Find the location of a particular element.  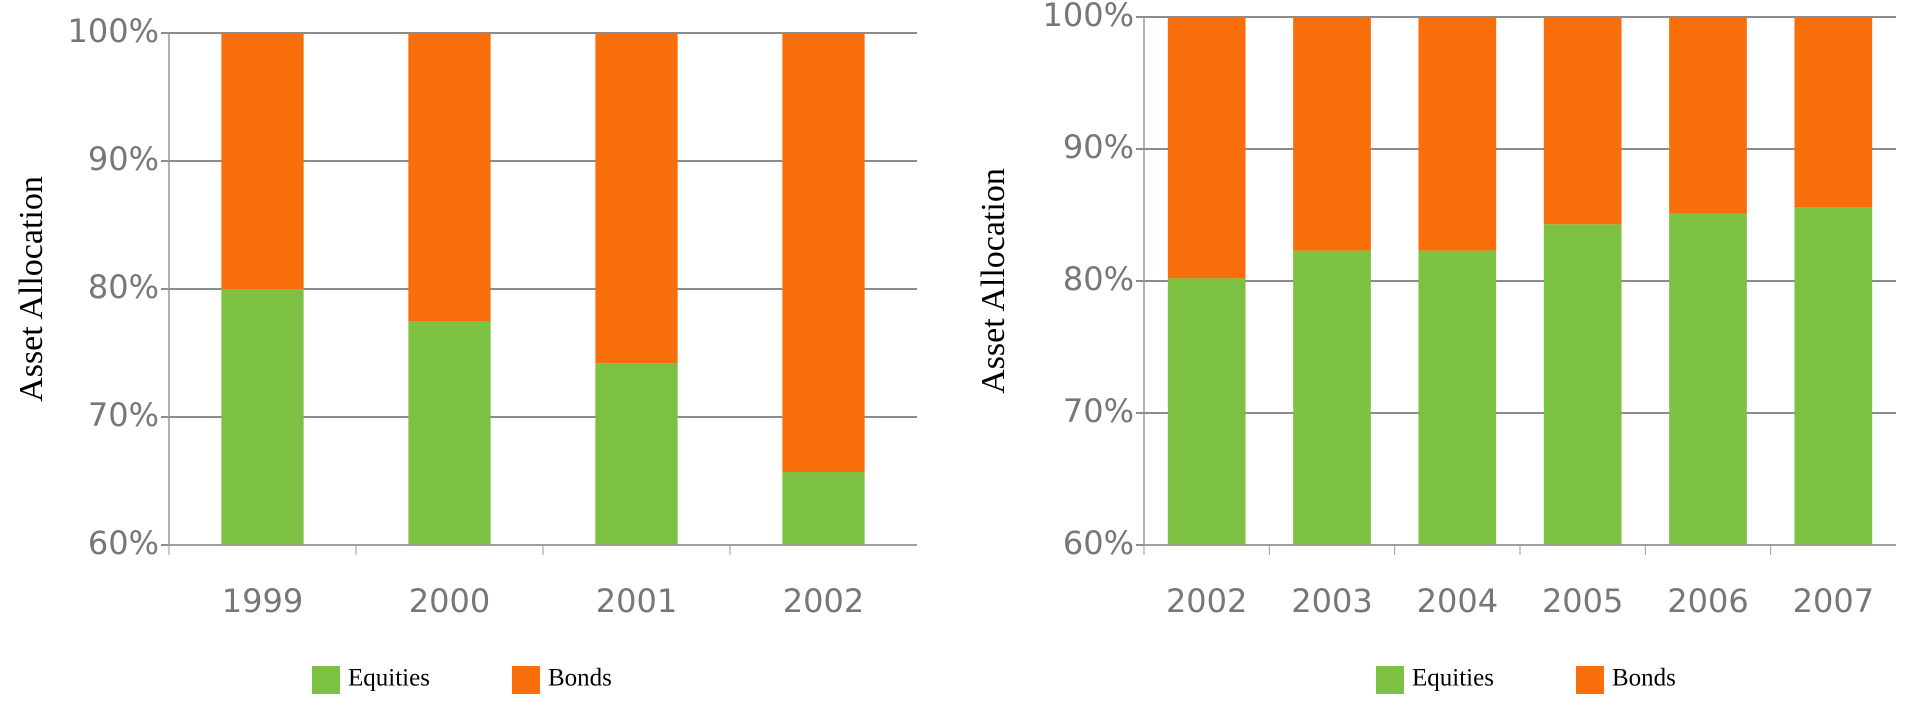

x-tick-label: 2001 is located at coordinates (636, 601).